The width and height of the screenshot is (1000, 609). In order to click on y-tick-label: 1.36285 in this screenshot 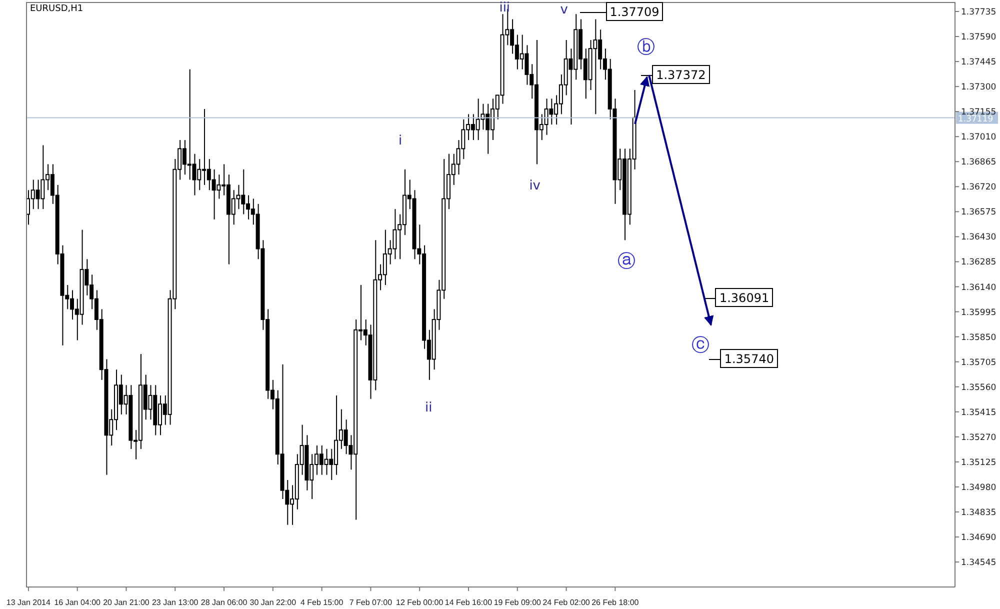, I will do `click(978, 263)`.